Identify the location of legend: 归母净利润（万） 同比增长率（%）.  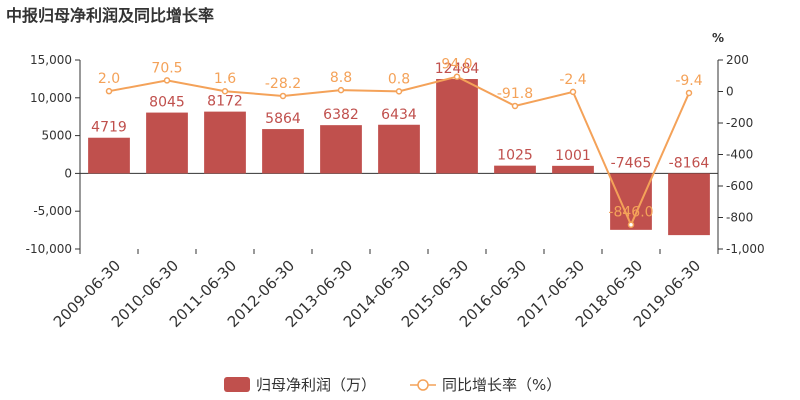
(392, 385).